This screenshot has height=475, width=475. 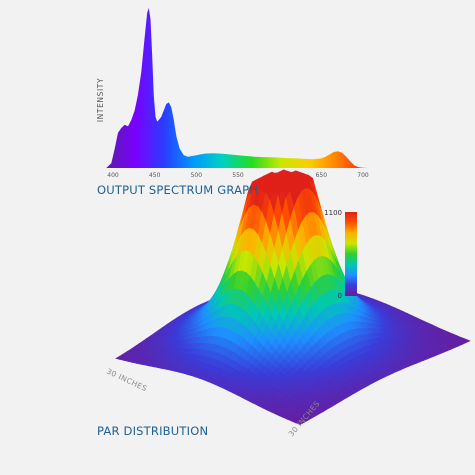 I want to click on colorbar-min-label: 0, so click(x=340, y=296).